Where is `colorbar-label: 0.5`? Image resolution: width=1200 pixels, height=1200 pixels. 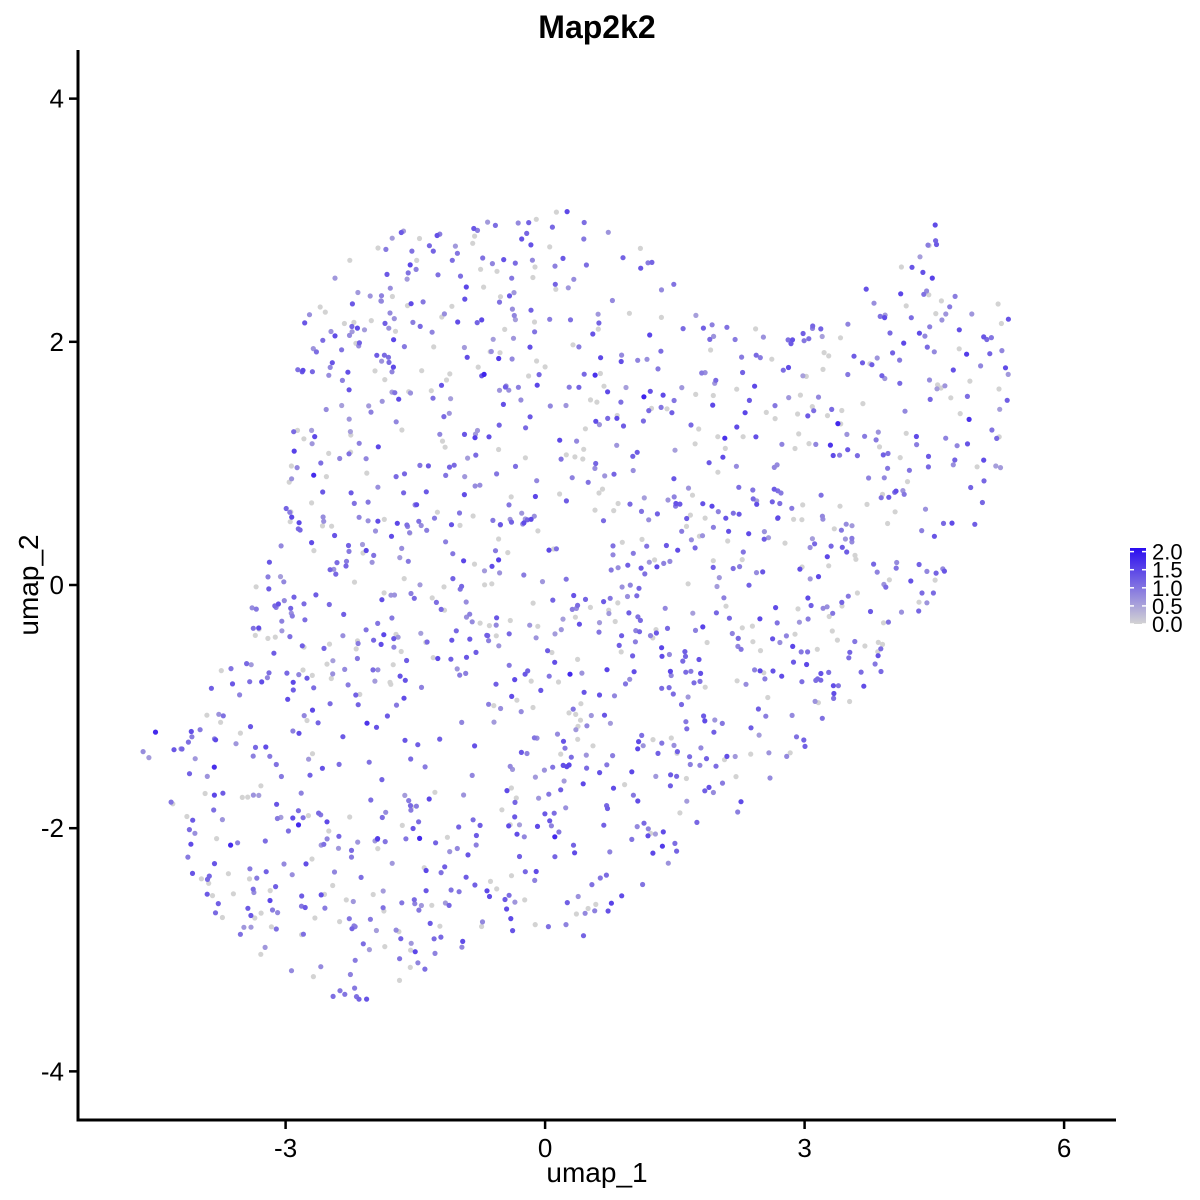 colorbar-label: 0.5 is located at coordinates (1167, 606).